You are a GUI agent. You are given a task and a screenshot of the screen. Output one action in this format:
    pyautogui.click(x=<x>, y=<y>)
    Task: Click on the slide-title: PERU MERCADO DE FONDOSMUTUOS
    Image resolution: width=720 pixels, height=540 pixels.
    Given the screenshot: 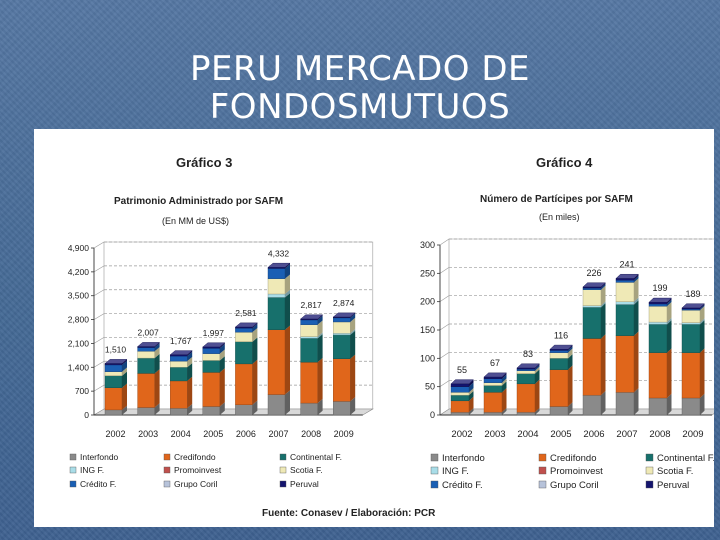 What is the action you would take?
    pyautogui.click(x=360, y=88)
    